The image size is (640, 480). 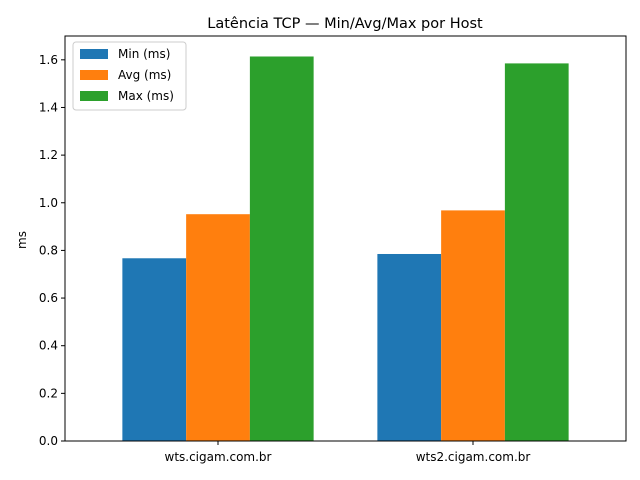 What do you see at coordinates (146, 96) in the screenshot?
I see `legend-label: Max (ms)` at bounding box center [146, 96].